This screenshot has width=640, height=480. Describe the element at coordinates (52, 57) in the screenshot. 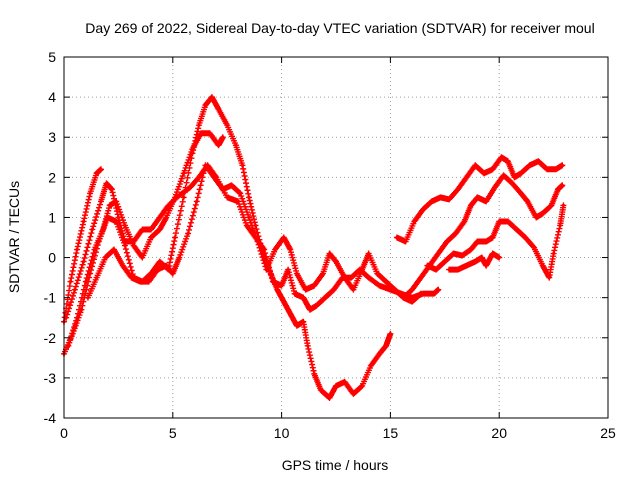

I see `y-tick-label: 5` at that location.